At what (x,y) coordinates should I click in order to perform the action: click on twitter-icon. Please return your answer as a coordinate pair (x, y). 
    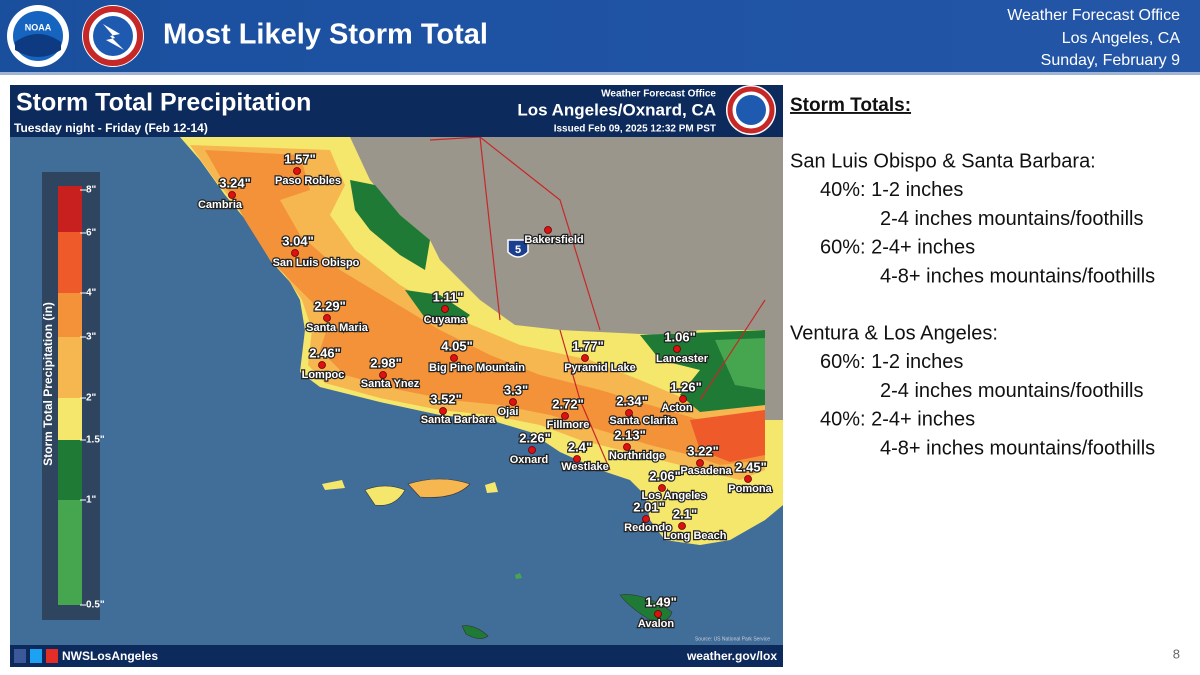
    Looking at the image, I should click on (36, 656).